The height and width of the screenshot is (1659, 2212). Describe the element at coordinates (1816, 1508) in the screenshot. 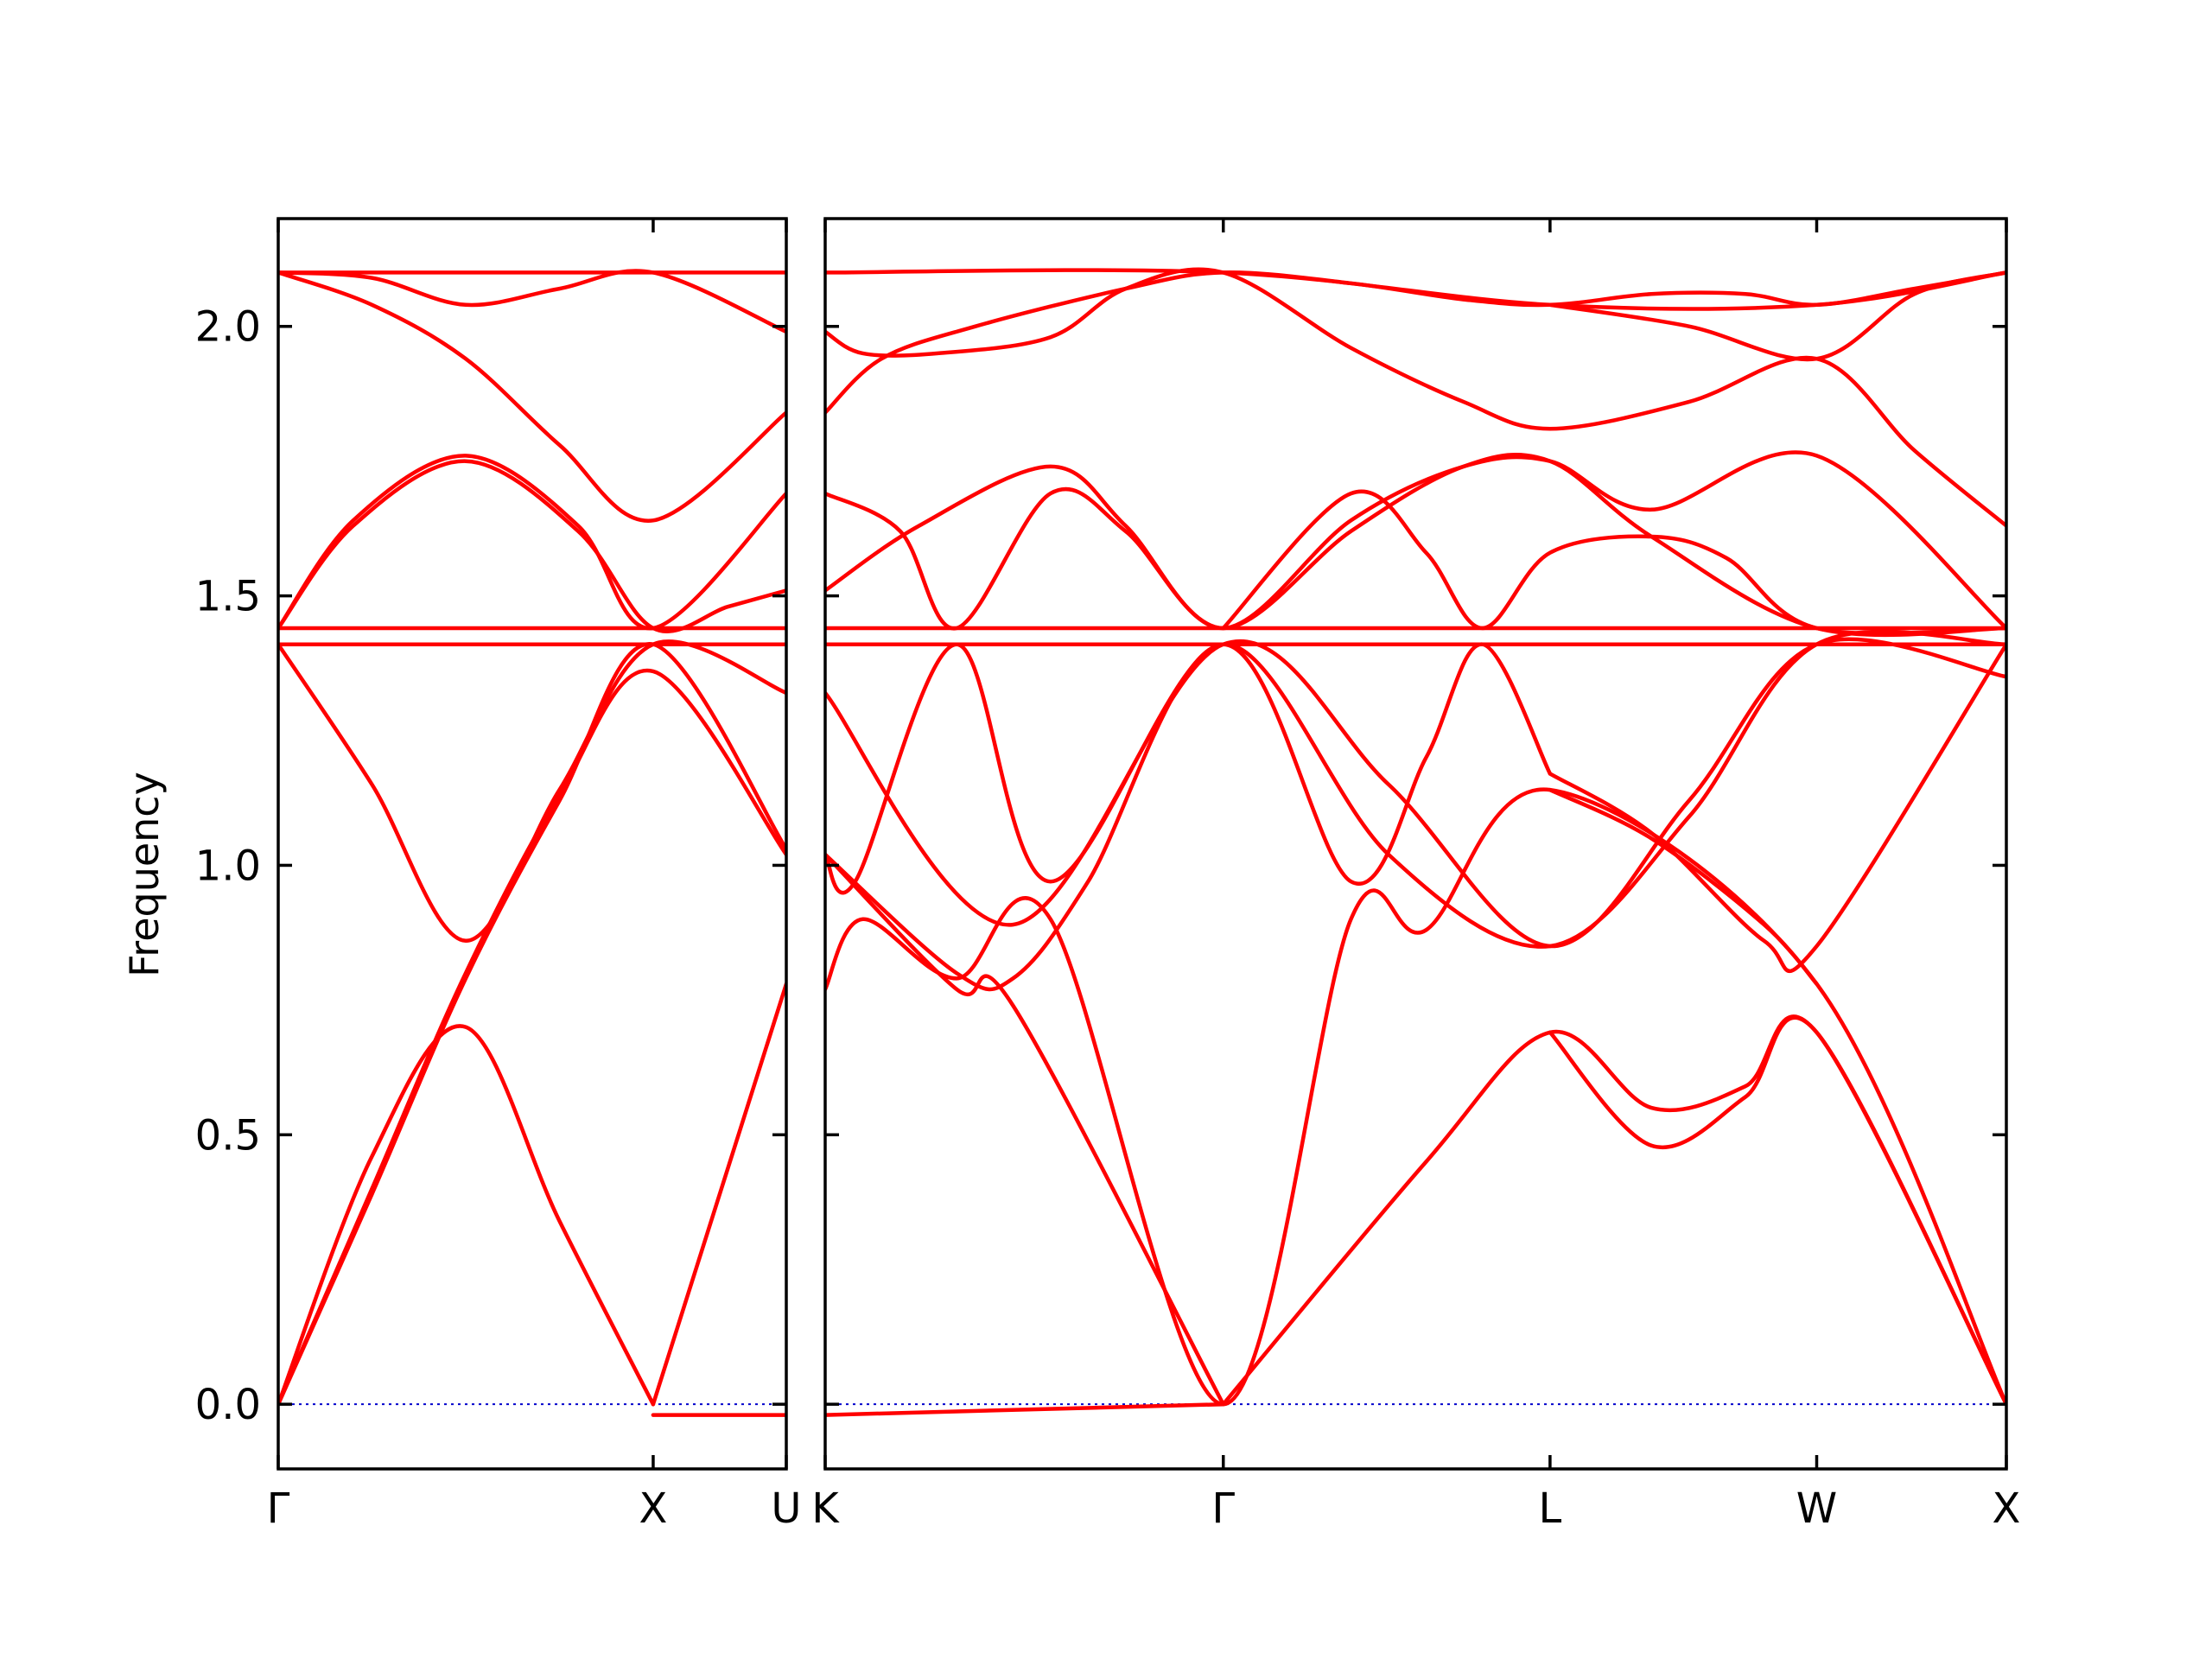

I see `x-tick-label: W` at that location.